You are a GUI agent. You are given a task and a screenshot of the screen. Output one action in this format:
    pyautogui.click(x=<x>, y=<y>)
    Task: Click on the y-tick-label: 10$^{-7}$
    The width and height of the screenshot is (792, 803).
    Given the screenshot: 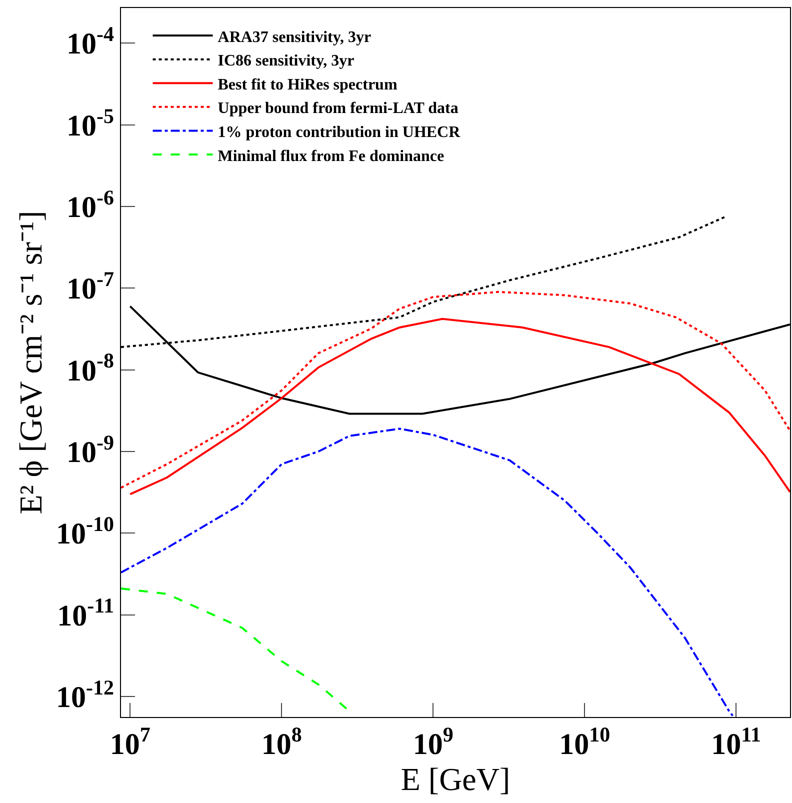 What is the action you would take?
    pyautogui.click(x=90, y=286)
    